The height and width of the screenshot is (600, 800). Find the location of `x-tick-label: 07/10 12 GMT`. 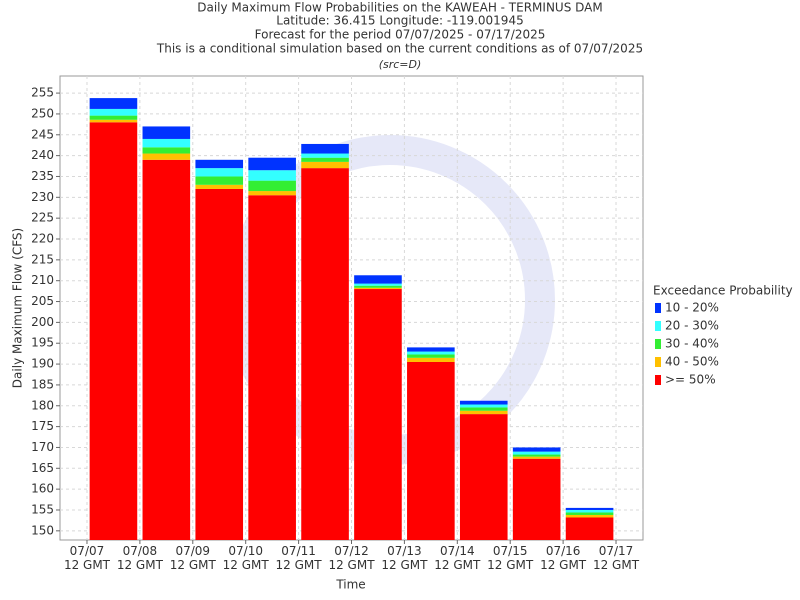

x-tick-label: 07/10 12 GMT is located at coordinates (246, 558).